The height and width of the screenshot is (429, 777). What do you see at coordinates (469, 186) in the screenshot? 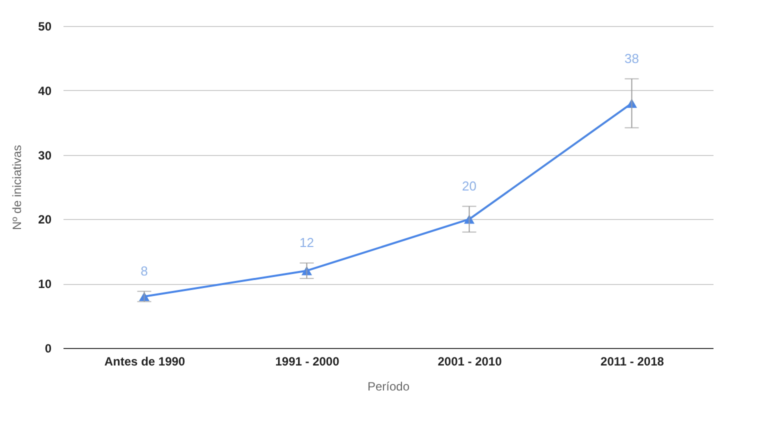
I see `data-label: 20` at bounding box center [469, 186].